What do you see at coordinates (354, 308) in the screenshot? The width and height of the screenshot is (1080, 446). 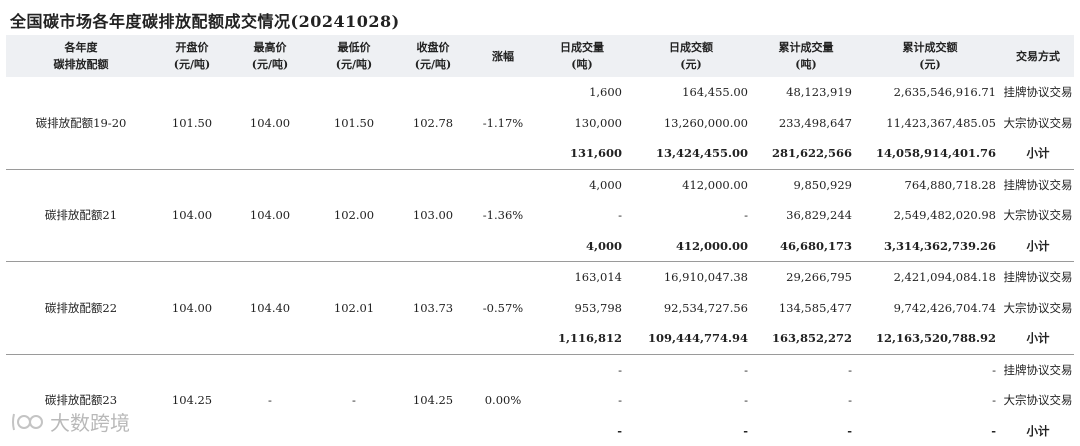 I see `low-price: 102.01` at bounding box center [354, 308].